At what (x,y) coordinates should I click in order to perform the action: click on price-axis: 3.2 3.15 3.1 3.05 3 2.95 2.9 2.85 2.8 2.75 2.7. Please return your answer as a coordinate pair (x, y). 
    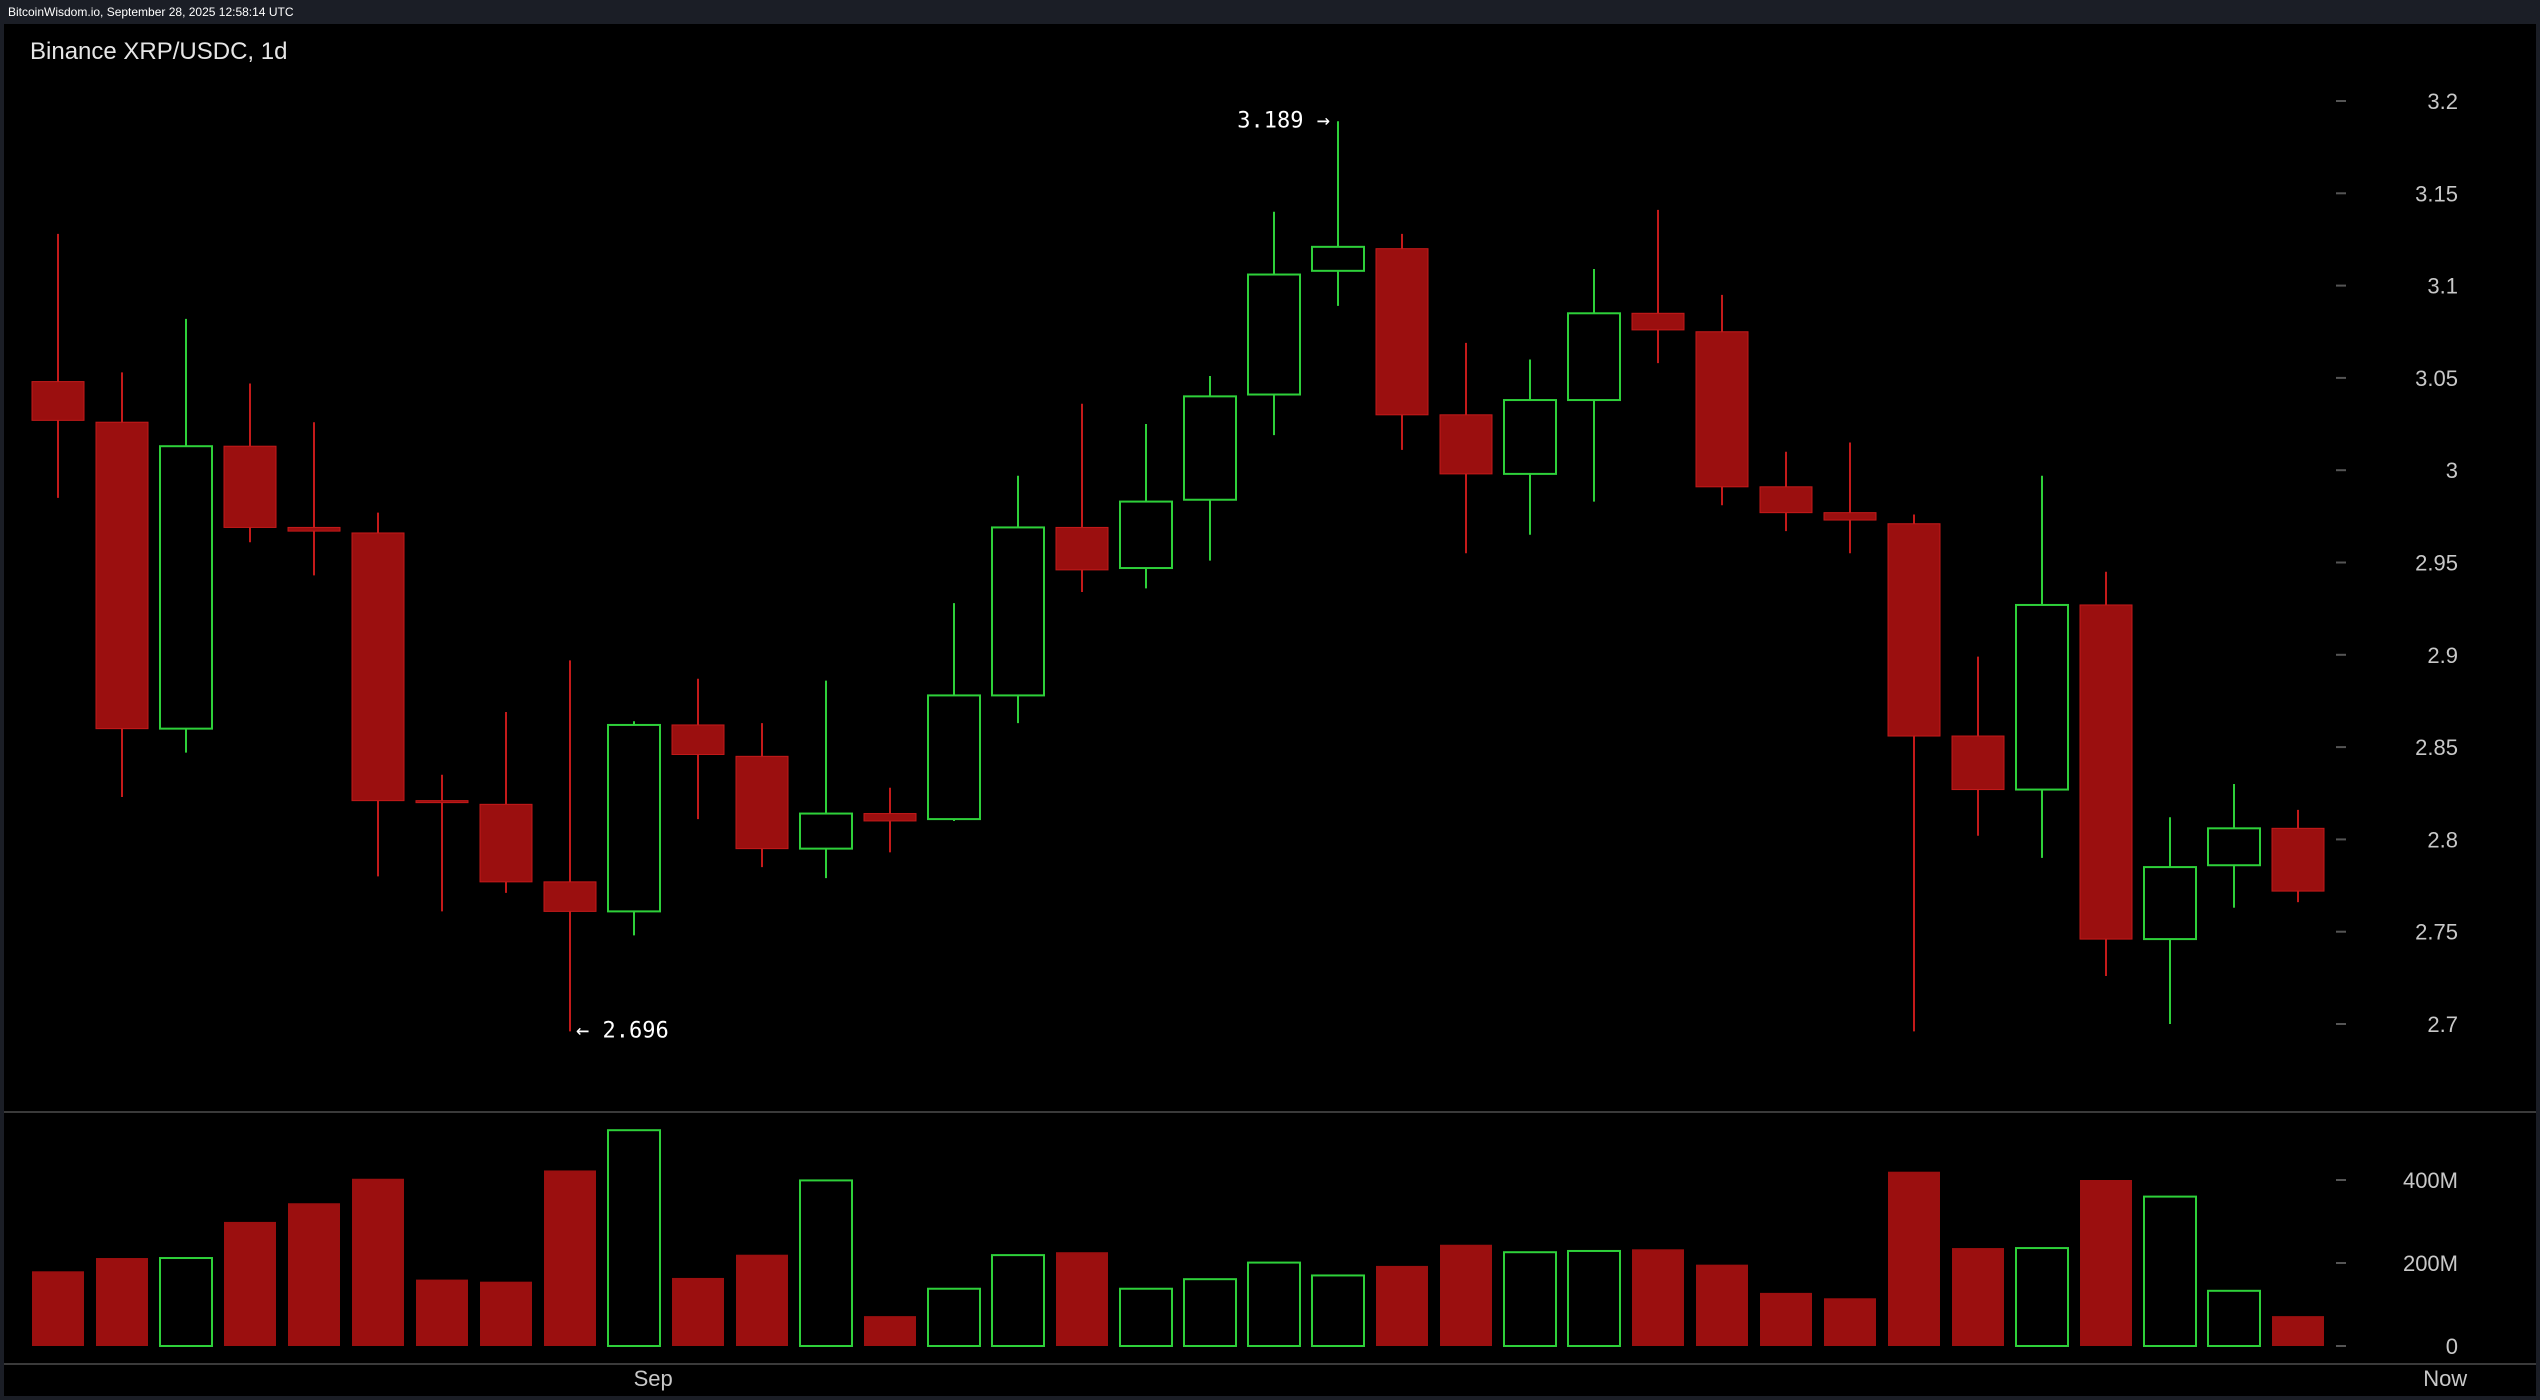
    Looking at the image, I should click on (2397, 563).